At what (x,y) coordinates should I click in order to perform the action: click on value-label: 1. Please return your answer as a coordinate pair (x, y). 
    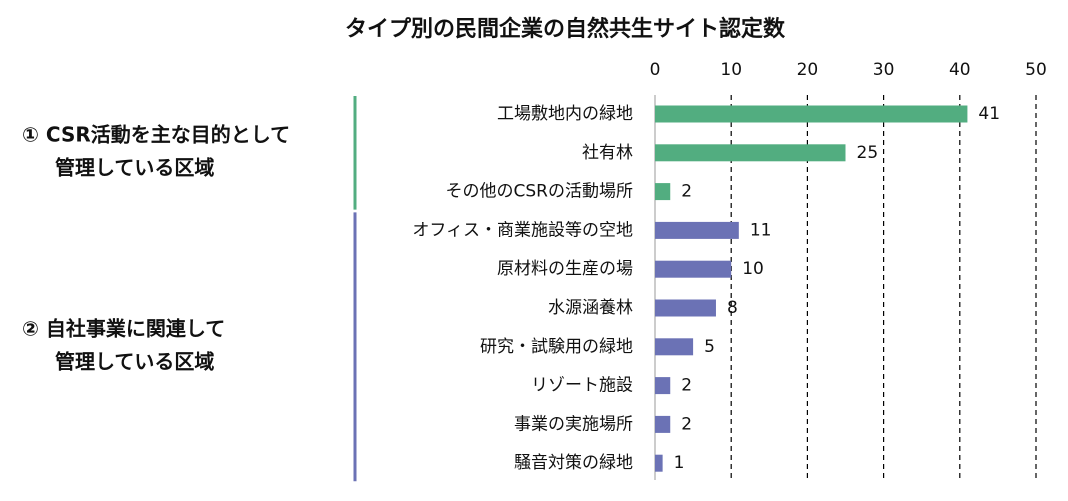
    Looking at the image, I should click on (679, 463).